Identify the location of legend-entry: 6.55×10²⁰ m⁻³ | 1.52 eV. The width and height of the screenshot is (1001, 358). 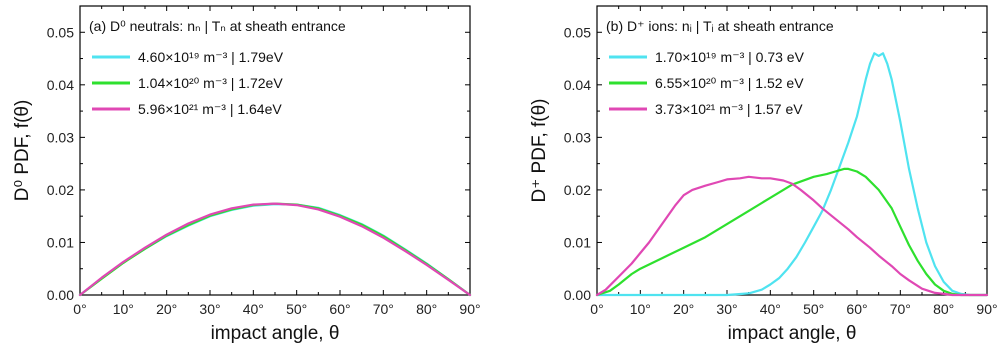
(729, 83).